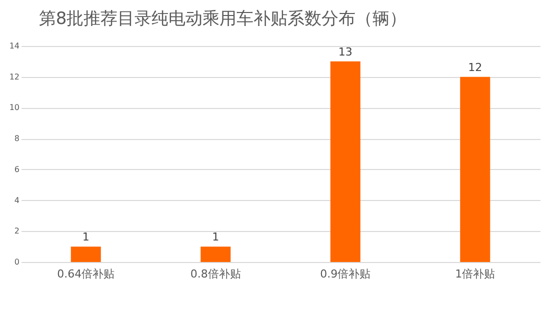 The height and width of the screenshot is (323, 554). I want to click on x-tick-label: 0.9倍补贴, so click(345, 274).